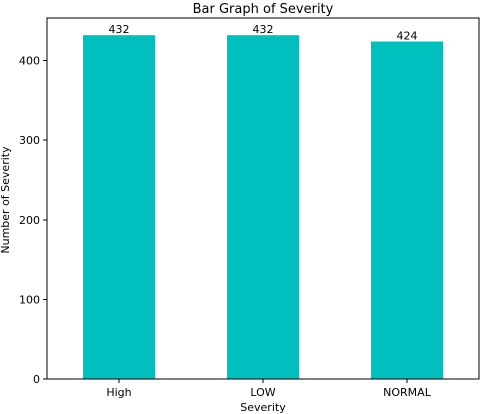 Image resolution: width=480 pixels, height=414 pixels. Describe the element at coordinates (407, 36) in the screenshot. I see `data-label-normal: 424` at that location.